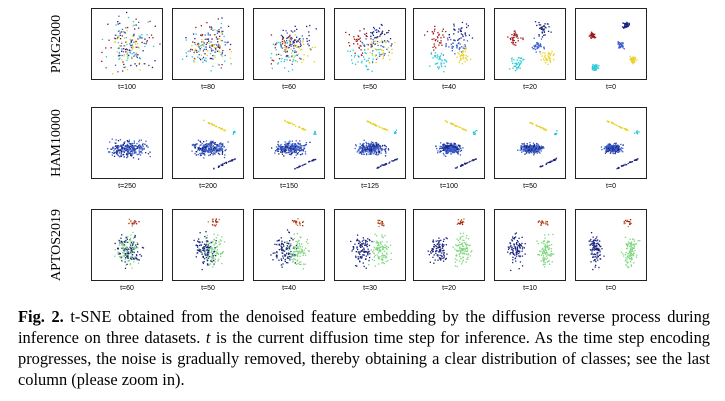 Image resolution: width=725 pixels, height=401 pixels. I want to click on dataset-label-text: APTOS2019, so click(56, 245).